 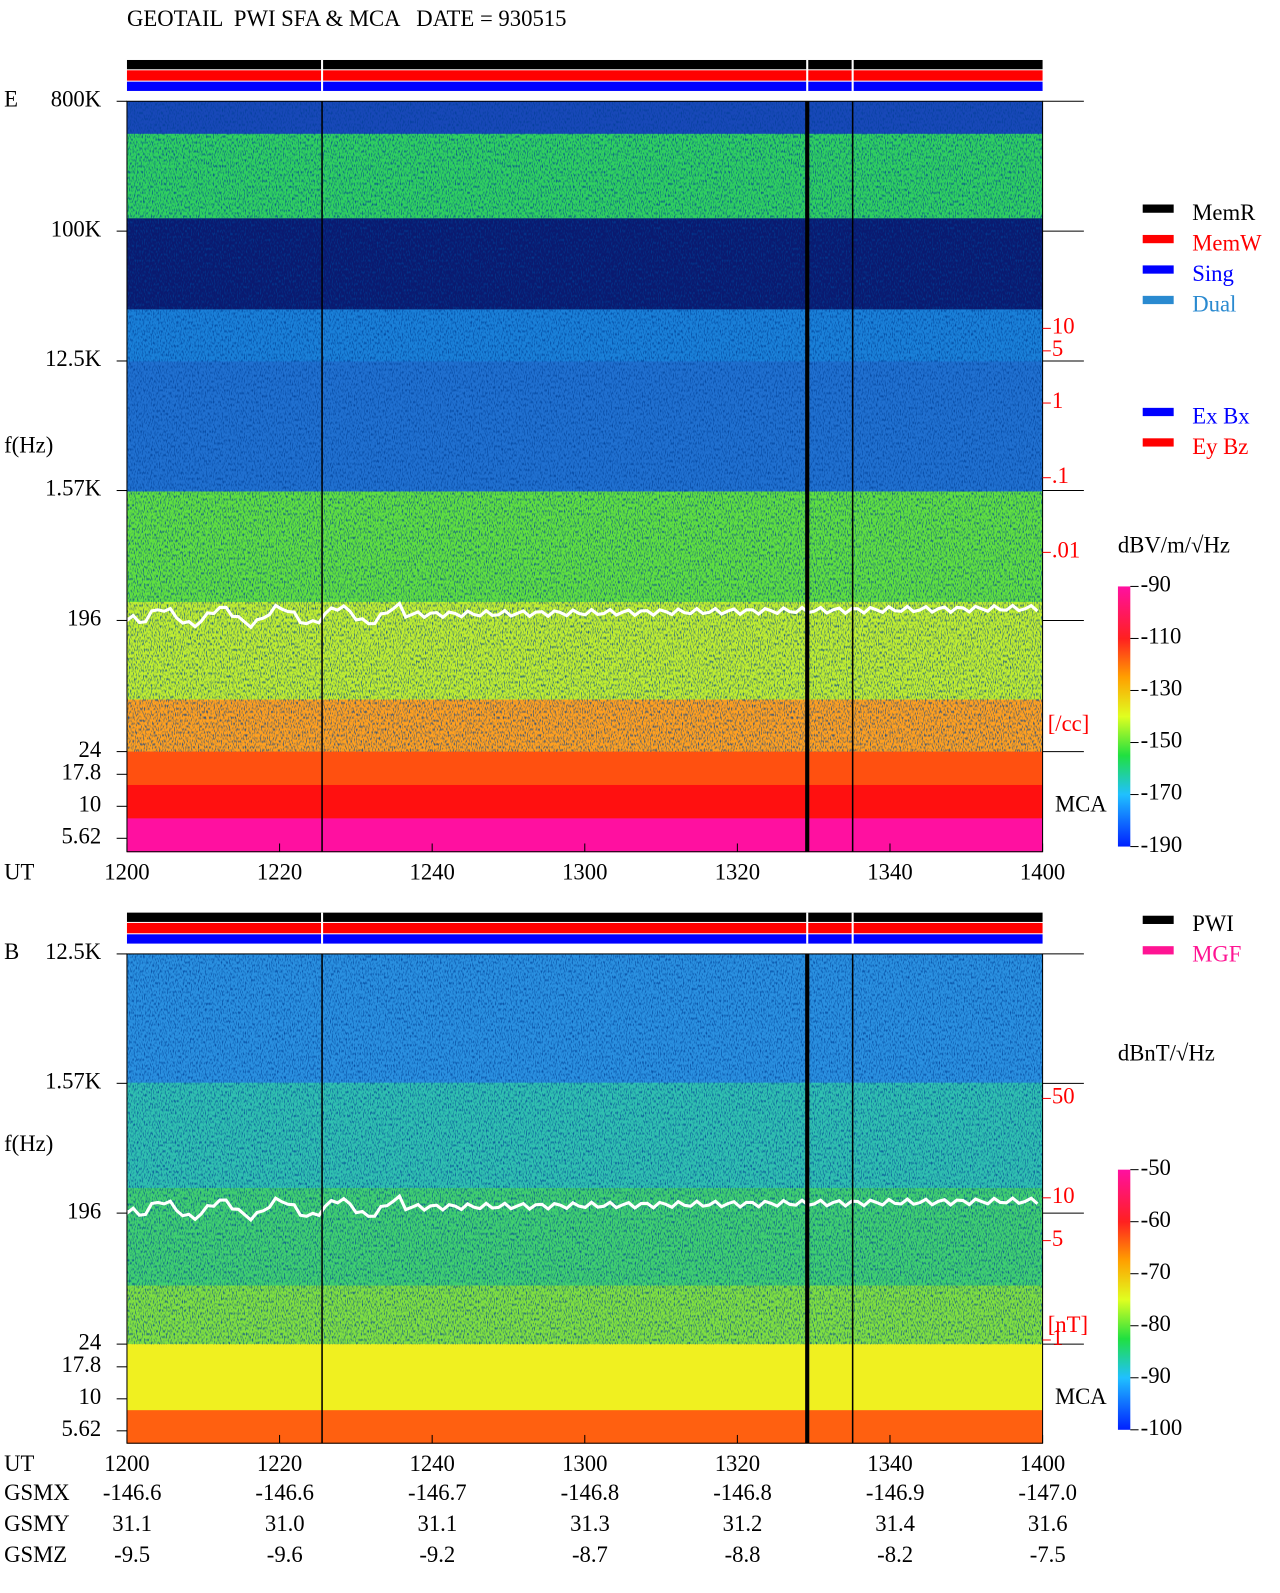 I want to click on panel-label: B, so click(x=11, y=951).